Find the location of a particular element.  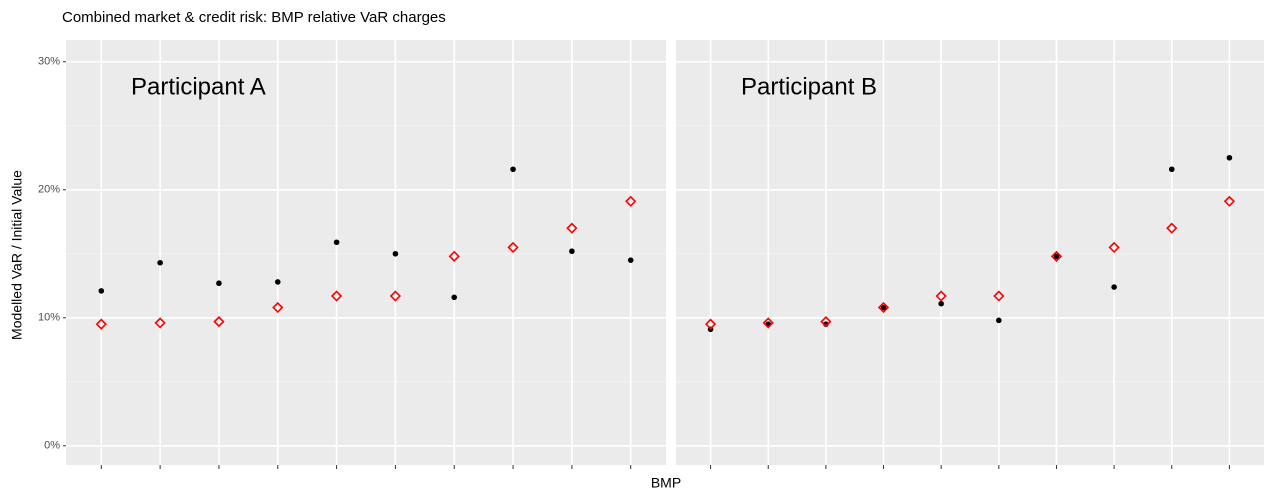

y-tick-label: 20% is located at coordinates (49, 190).